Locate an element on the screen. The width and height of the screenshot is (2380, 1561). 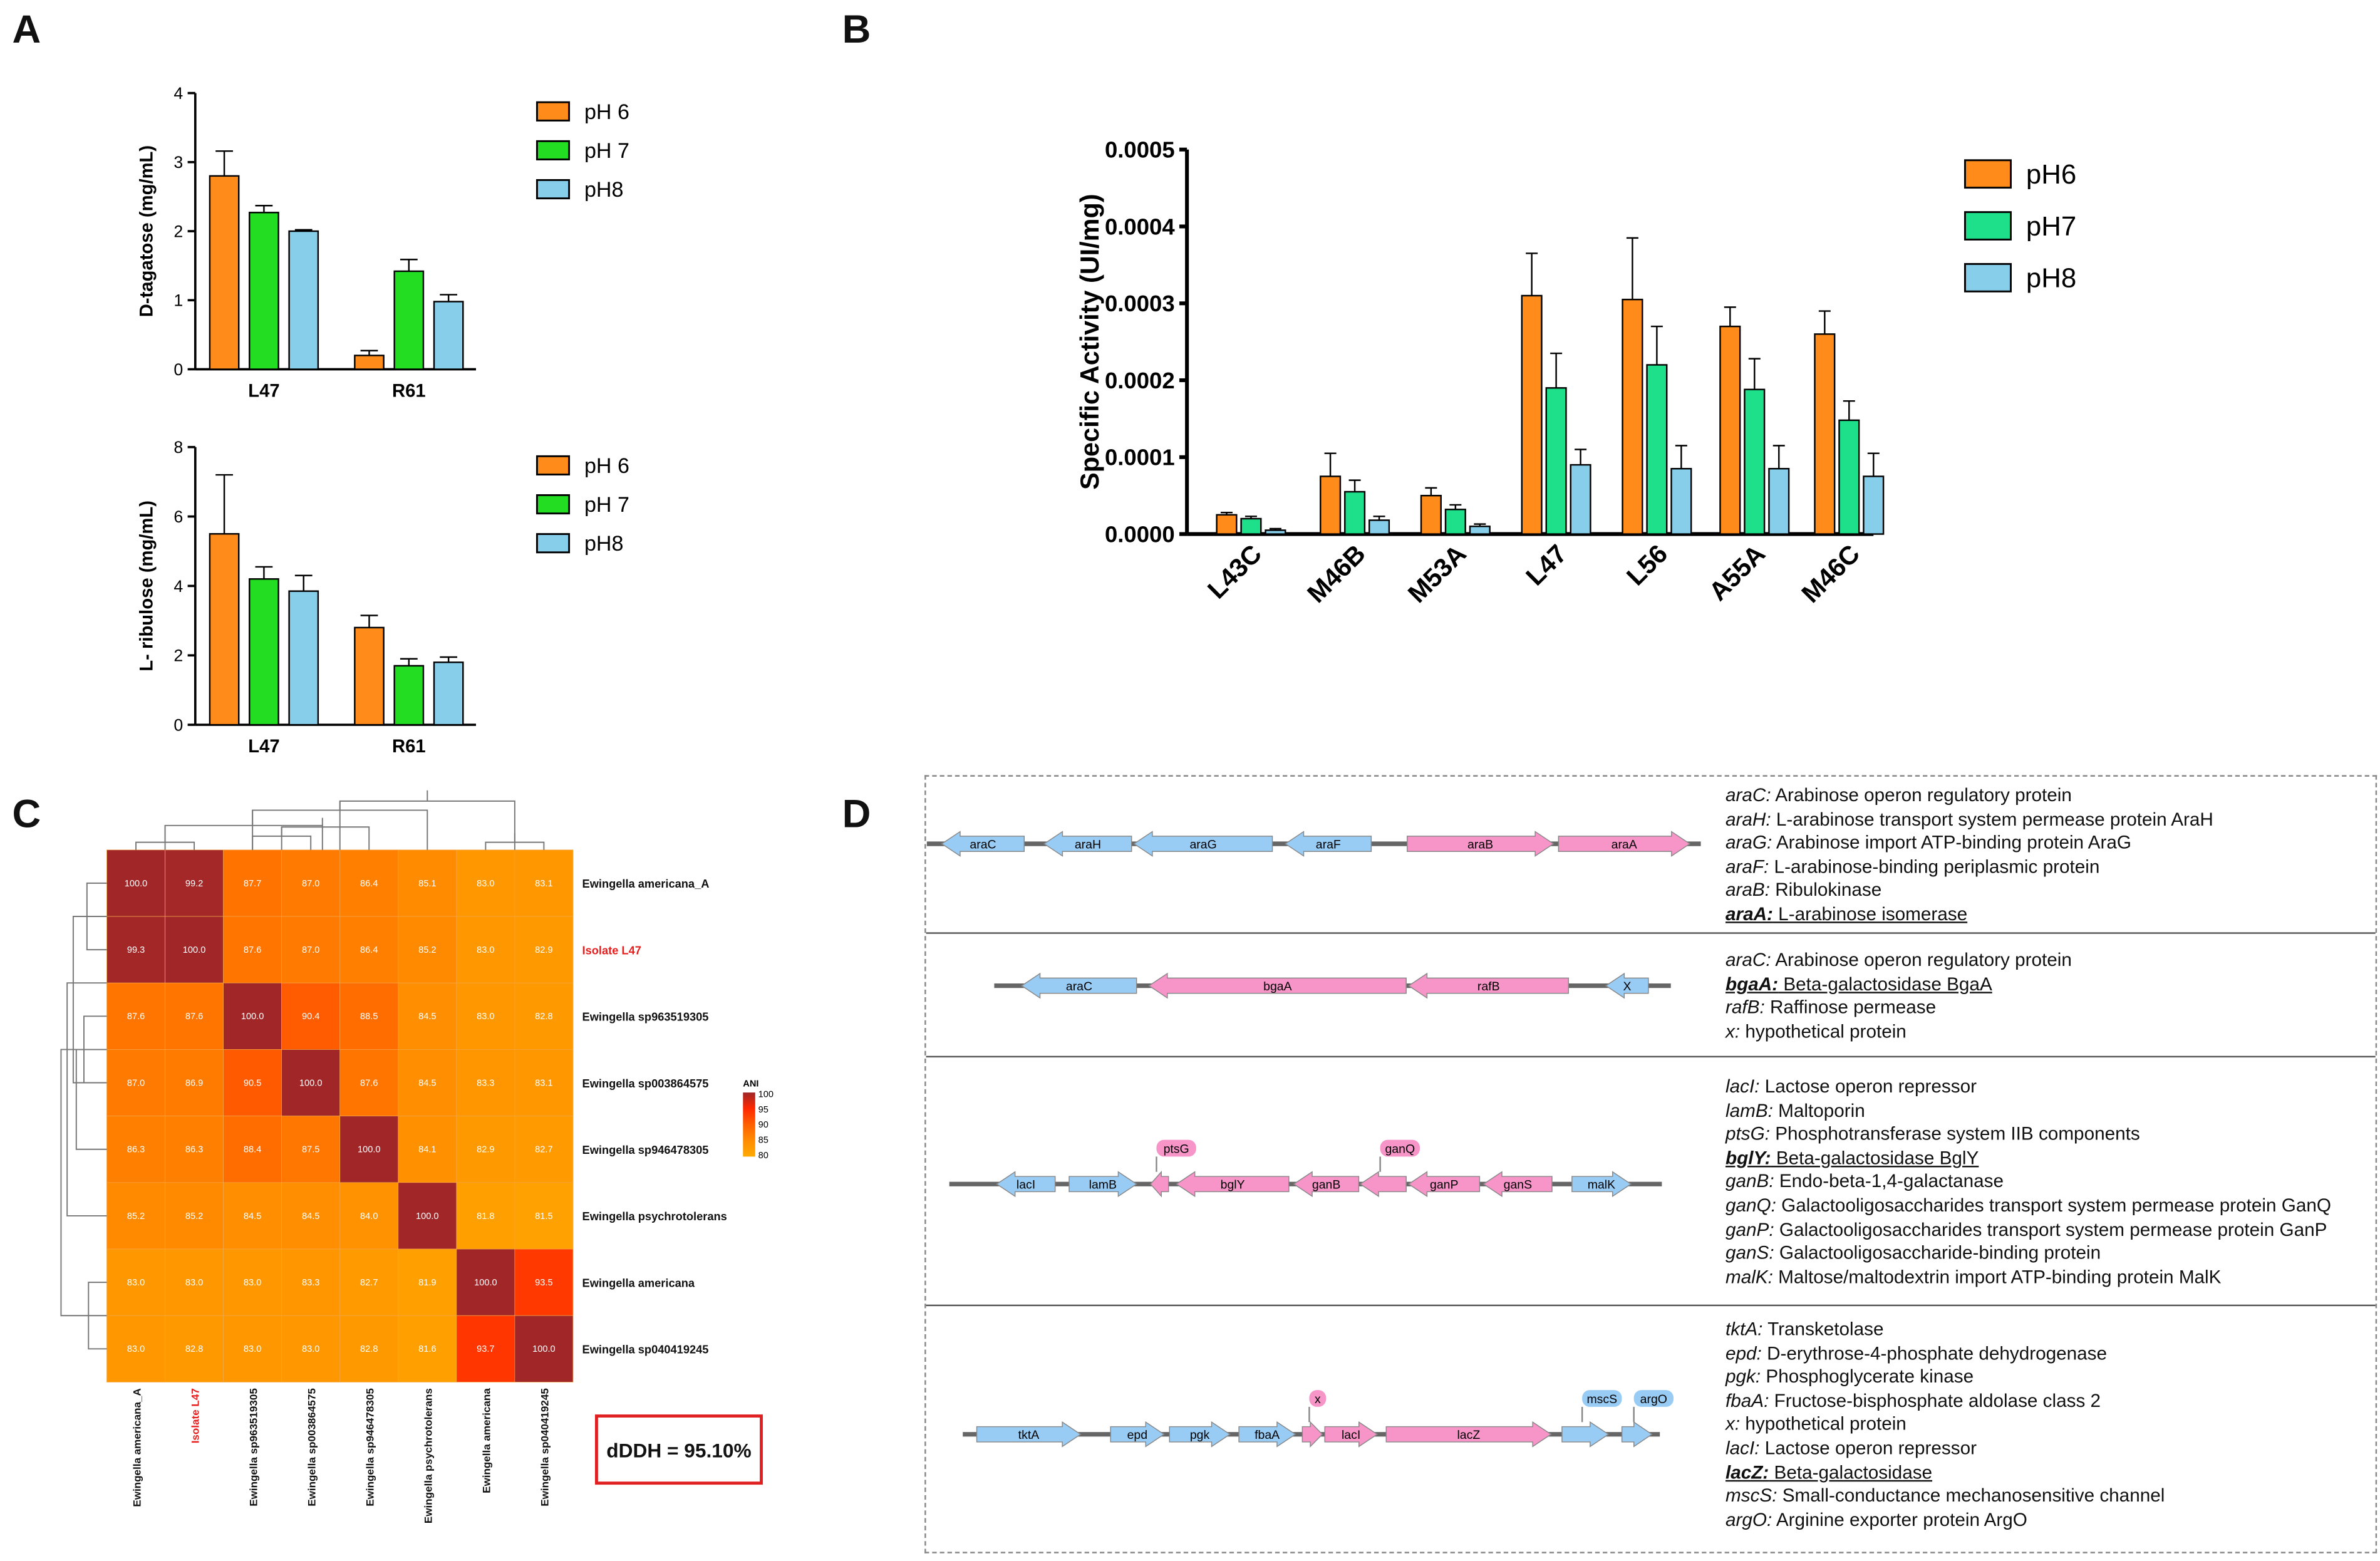
colorbar-tick: 80 is located at coordinates (763, 1156).